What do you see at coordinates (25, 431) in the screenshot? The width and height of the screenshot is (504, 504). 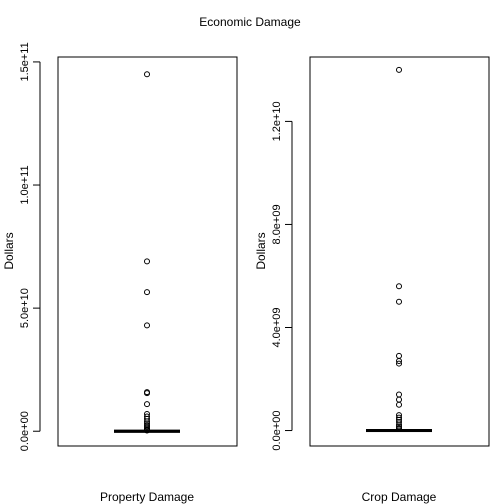 I see `property-damage-y-tick-label: 0.0e+00` at bounding box center [25, 431].